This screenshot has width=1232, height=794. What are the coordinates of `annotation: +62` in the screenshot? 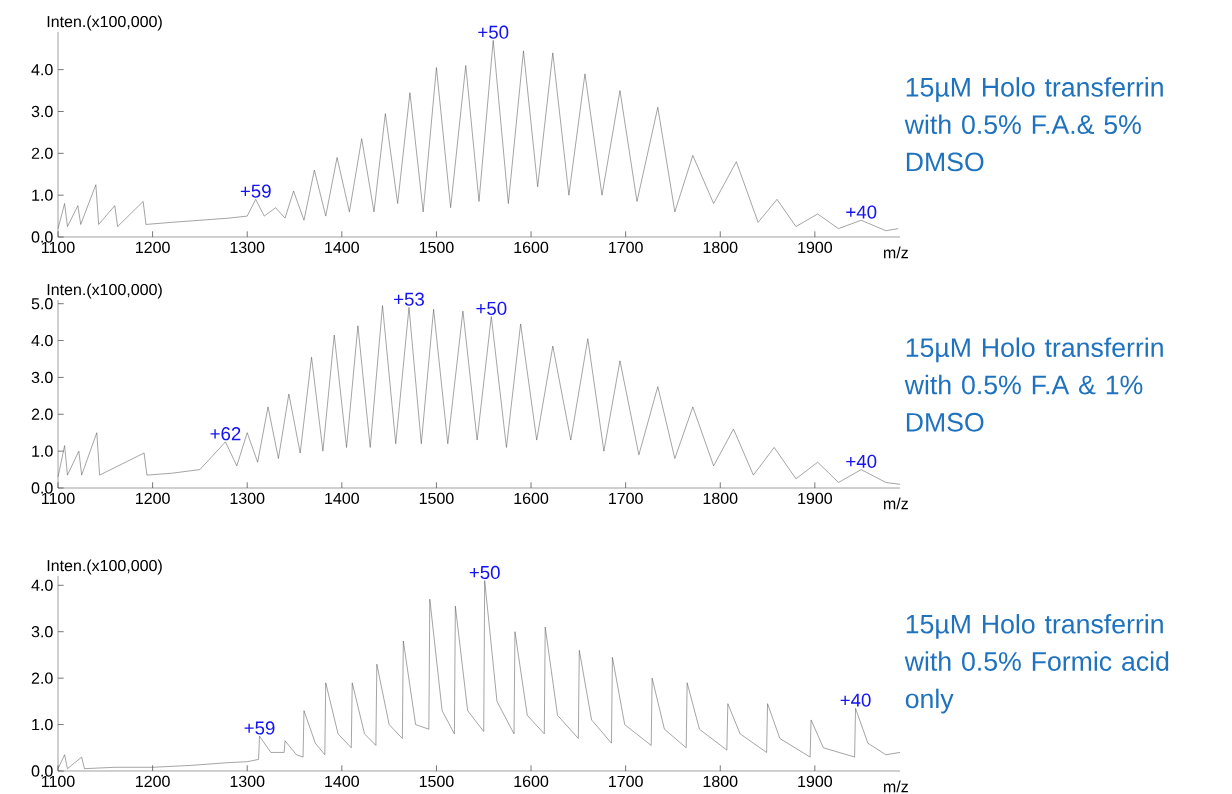 It's located at (225, 434).